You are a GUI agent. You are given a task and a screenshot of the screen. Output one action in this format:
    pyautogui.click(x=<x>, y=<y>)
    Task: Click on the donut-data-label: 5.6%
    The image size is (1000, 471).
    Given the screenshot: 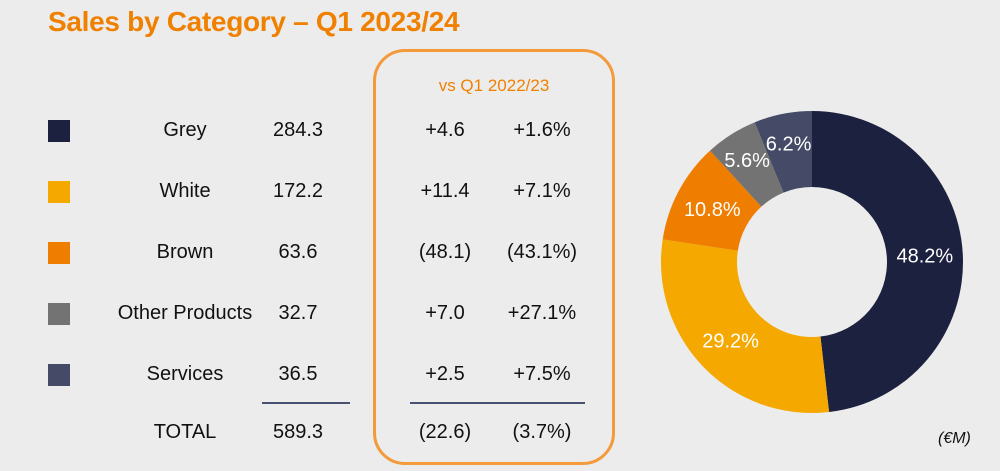 What is the action you would take?
    pyautogui.click(x=747, y=161)
    